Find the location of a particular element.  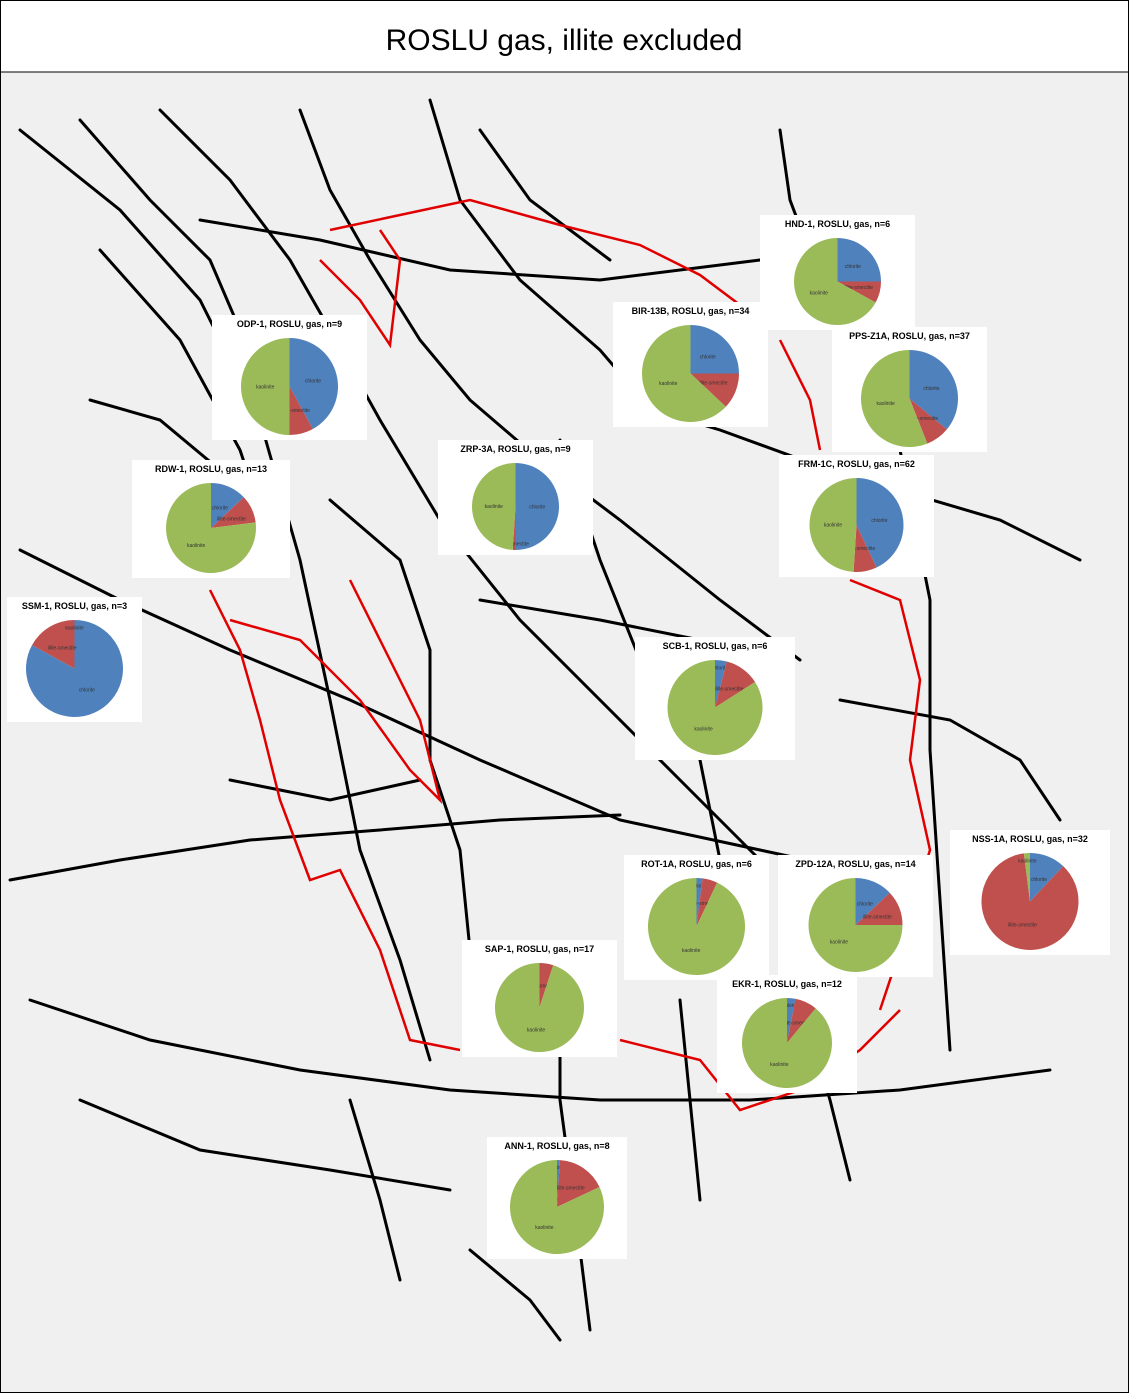

pie-title: ROT-1A, ROSLU, gas, n=6 is located at coordinates (696, 864).